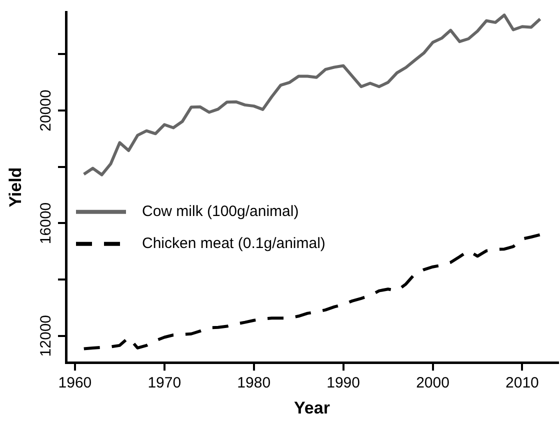  Describe the element at coordinates (75, 383) in the screenshot. I see `x-tick-label: 1960` at that location.